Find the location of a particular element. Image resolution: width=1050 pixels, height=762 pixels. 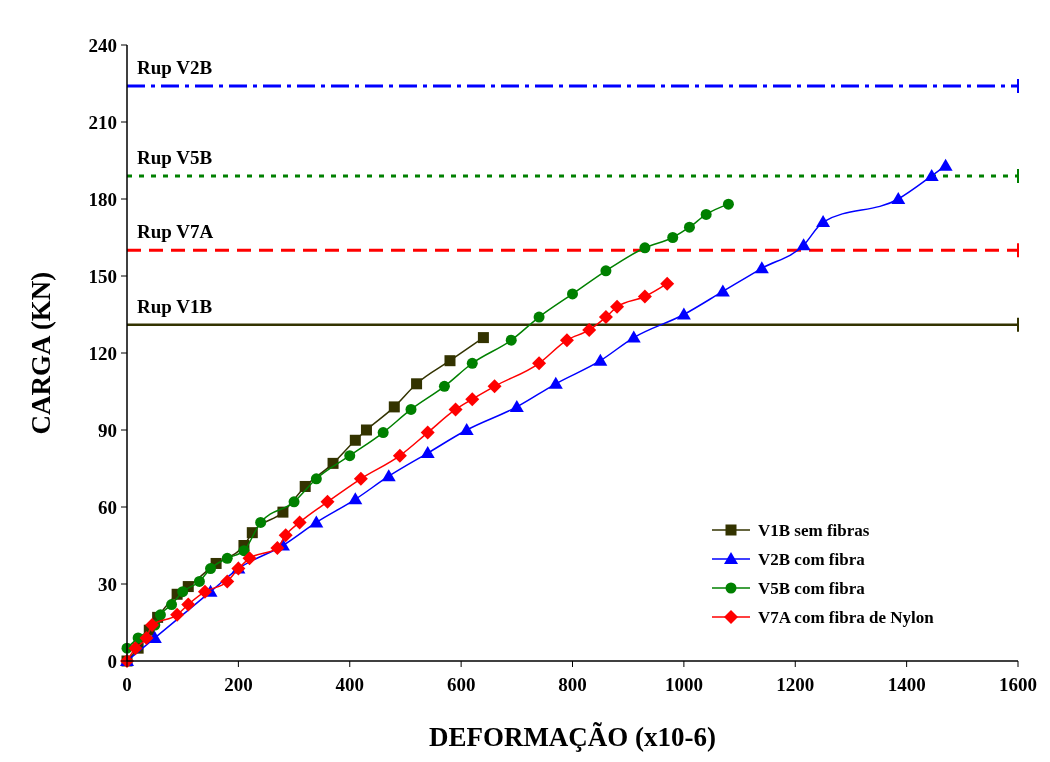

x-tick-label: 0 is located at coordinates (127, 684).